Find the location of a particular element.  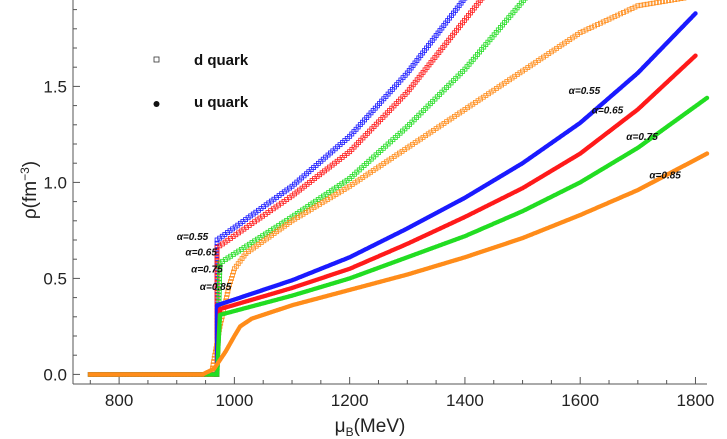

y-tick-label: 0.5 is located at coordinates (55, 278).